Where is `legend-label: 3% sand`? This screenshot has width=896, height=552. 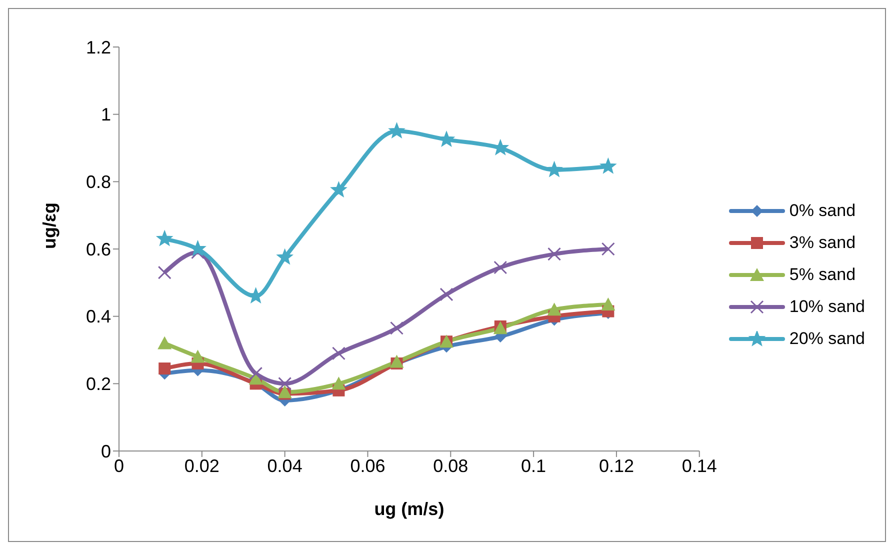
legend-label: 3% sand is located at coordinates (822, 243).